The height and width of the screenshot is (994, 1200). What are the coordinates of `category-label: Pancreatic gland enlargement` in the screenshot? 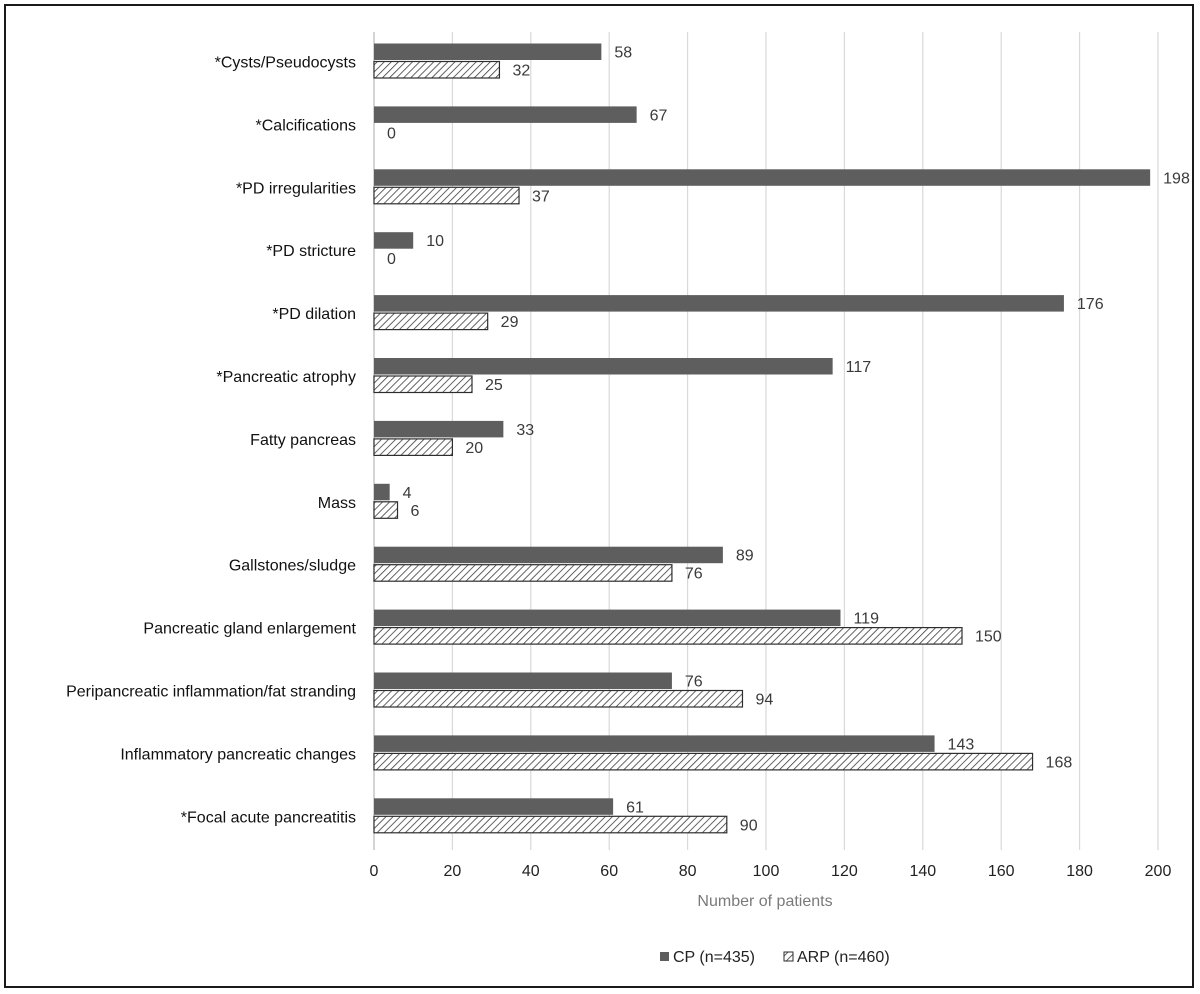 It's located at (249, 629).